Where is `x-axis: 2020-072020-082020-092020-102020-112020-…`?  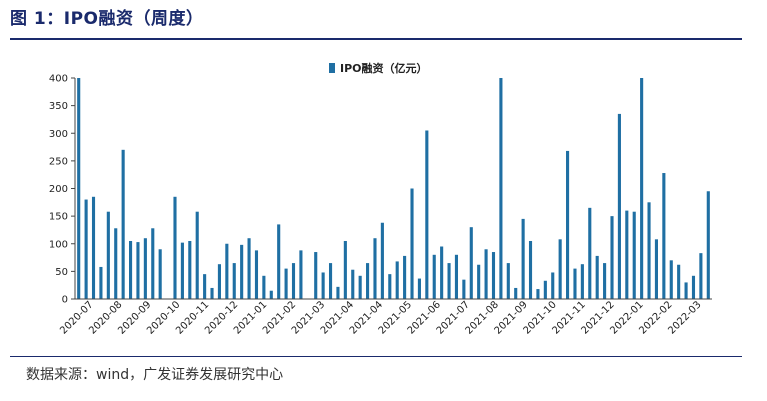 x-axis: 2020-072020-082020-092020-102020-112020-… is located at coordinates (385, 317).